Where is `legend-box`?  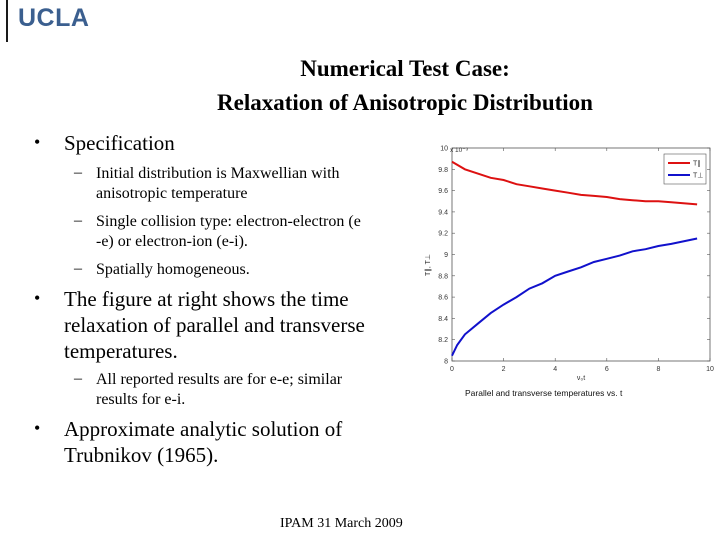 legend-box is located at coordinates (685, 169).